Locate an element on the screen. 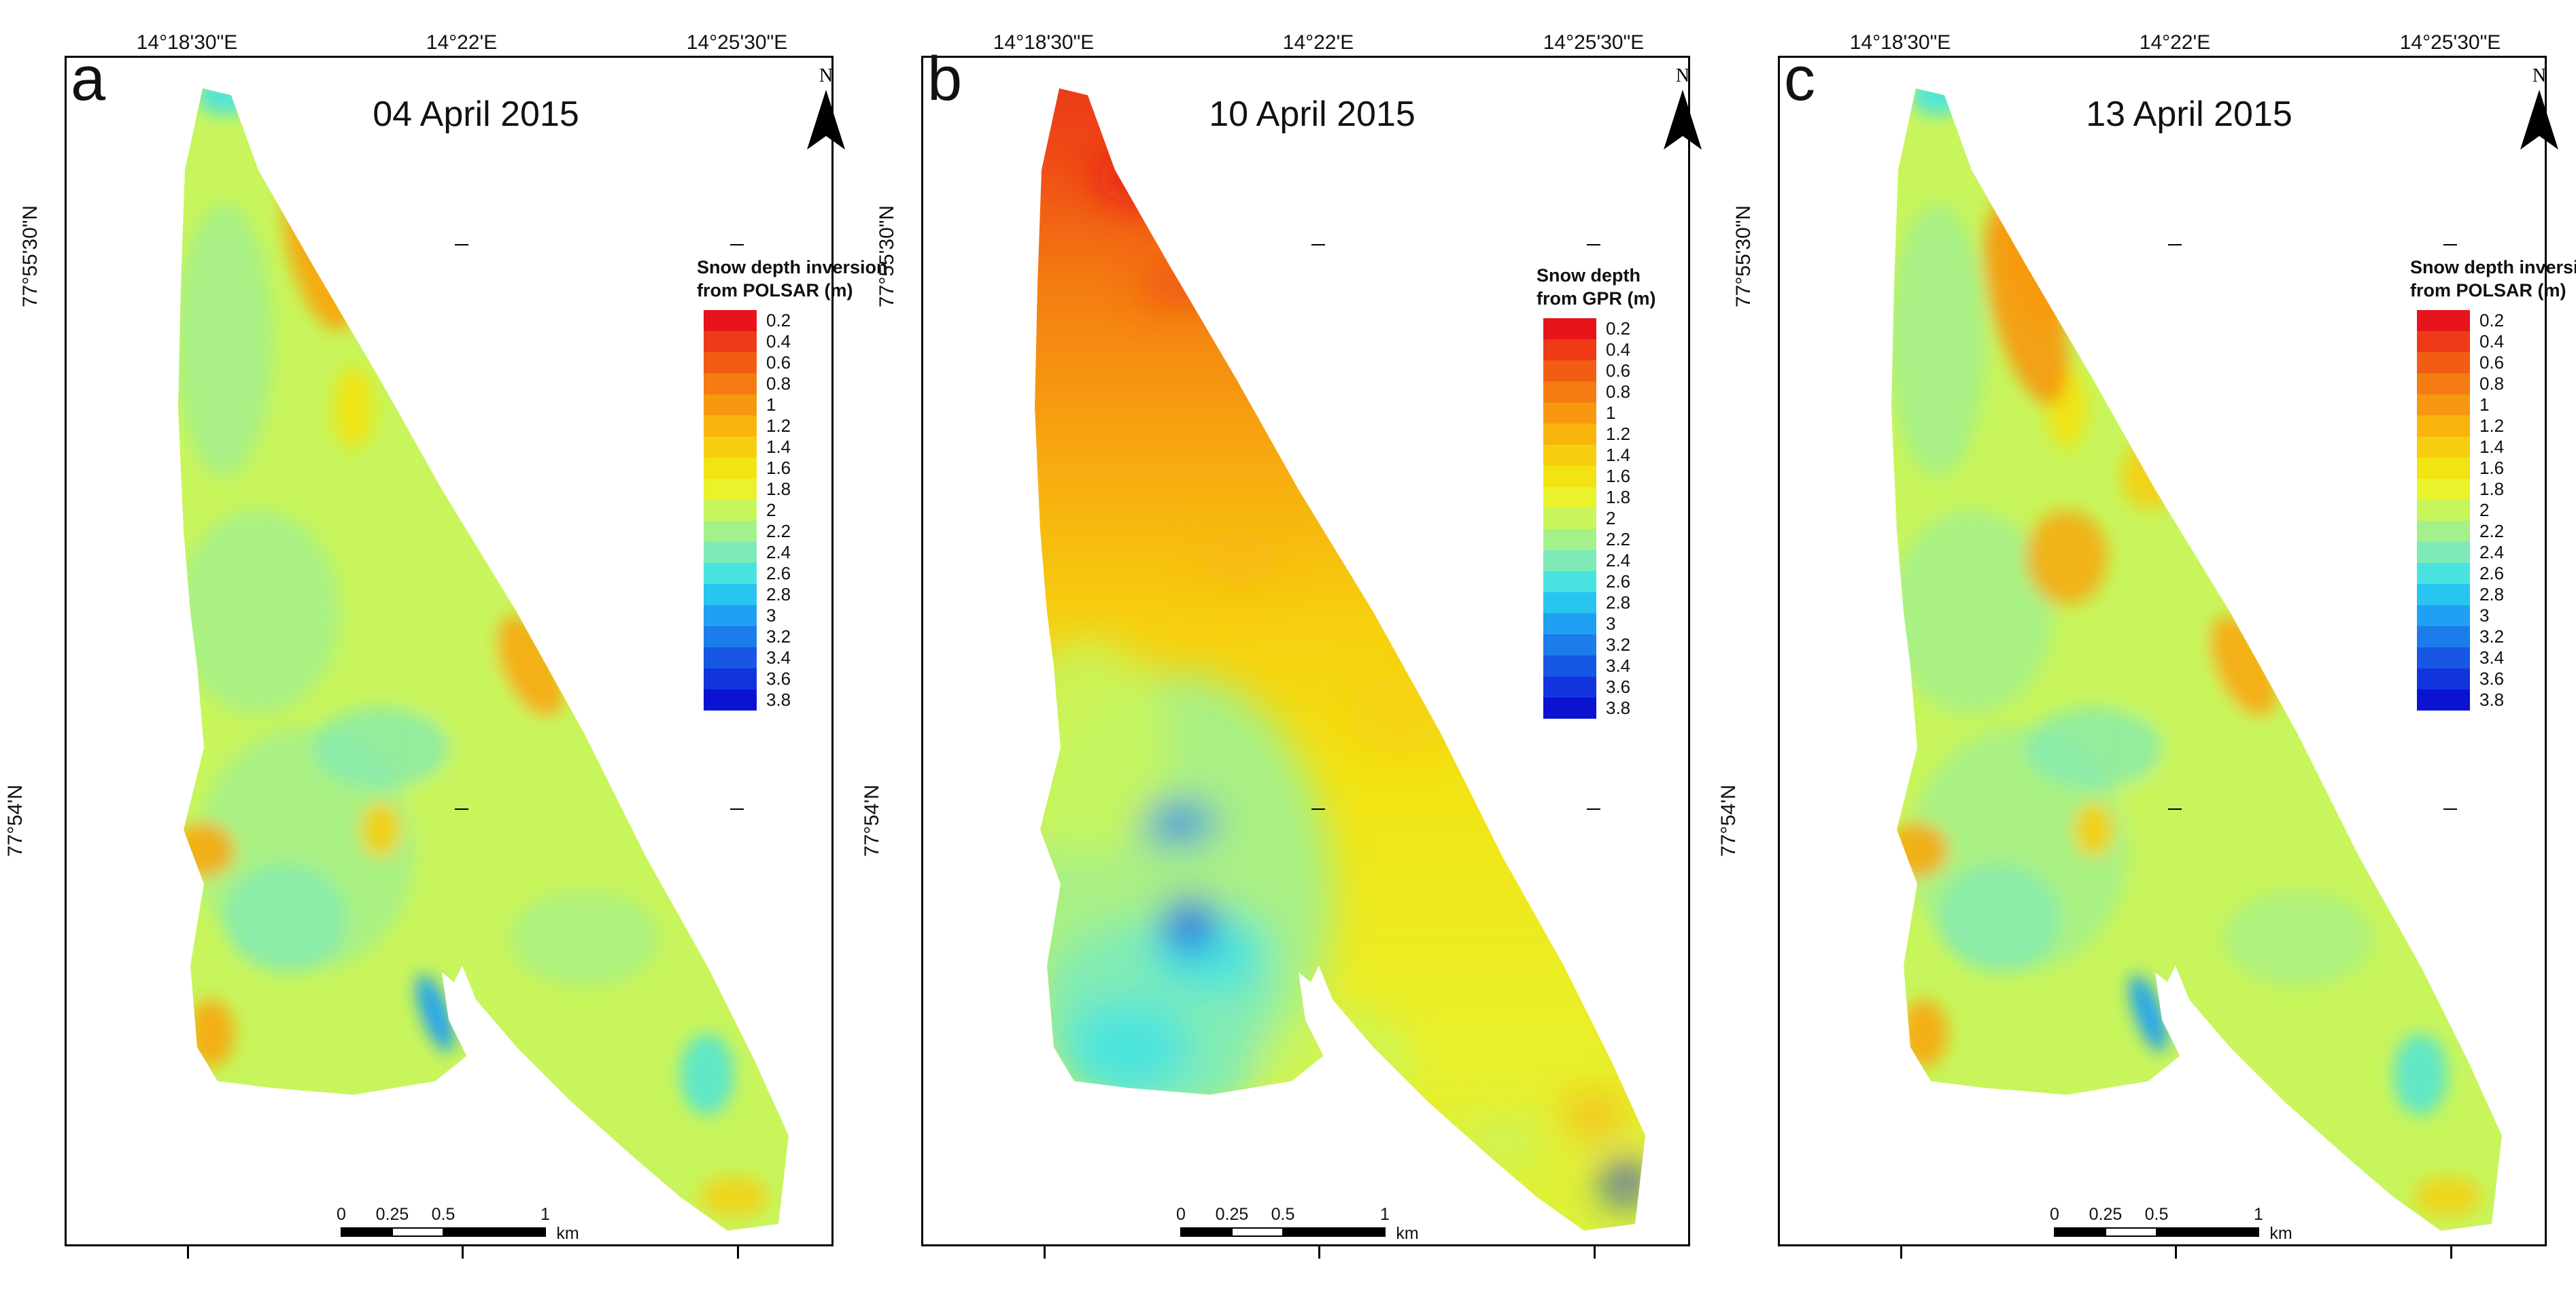 This screenshot has height=1296, width=2576. legend-class-label: 3 is located at coordinates (771, 615).